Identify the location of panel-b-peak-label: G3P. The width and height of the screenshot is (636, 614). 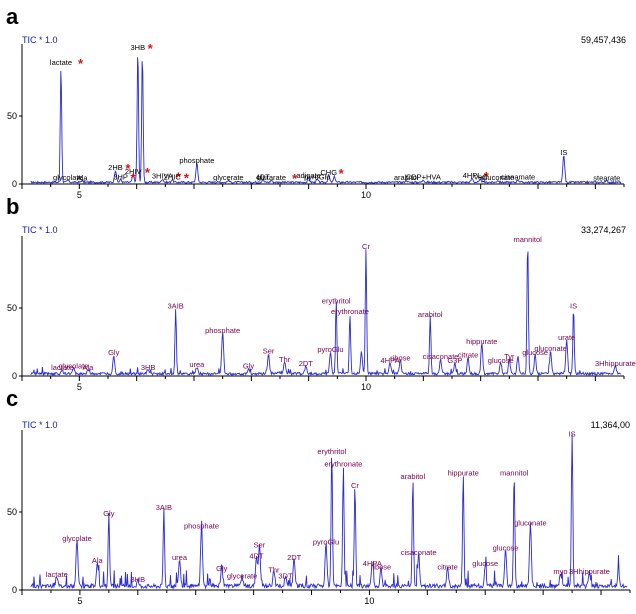
(454, 360).